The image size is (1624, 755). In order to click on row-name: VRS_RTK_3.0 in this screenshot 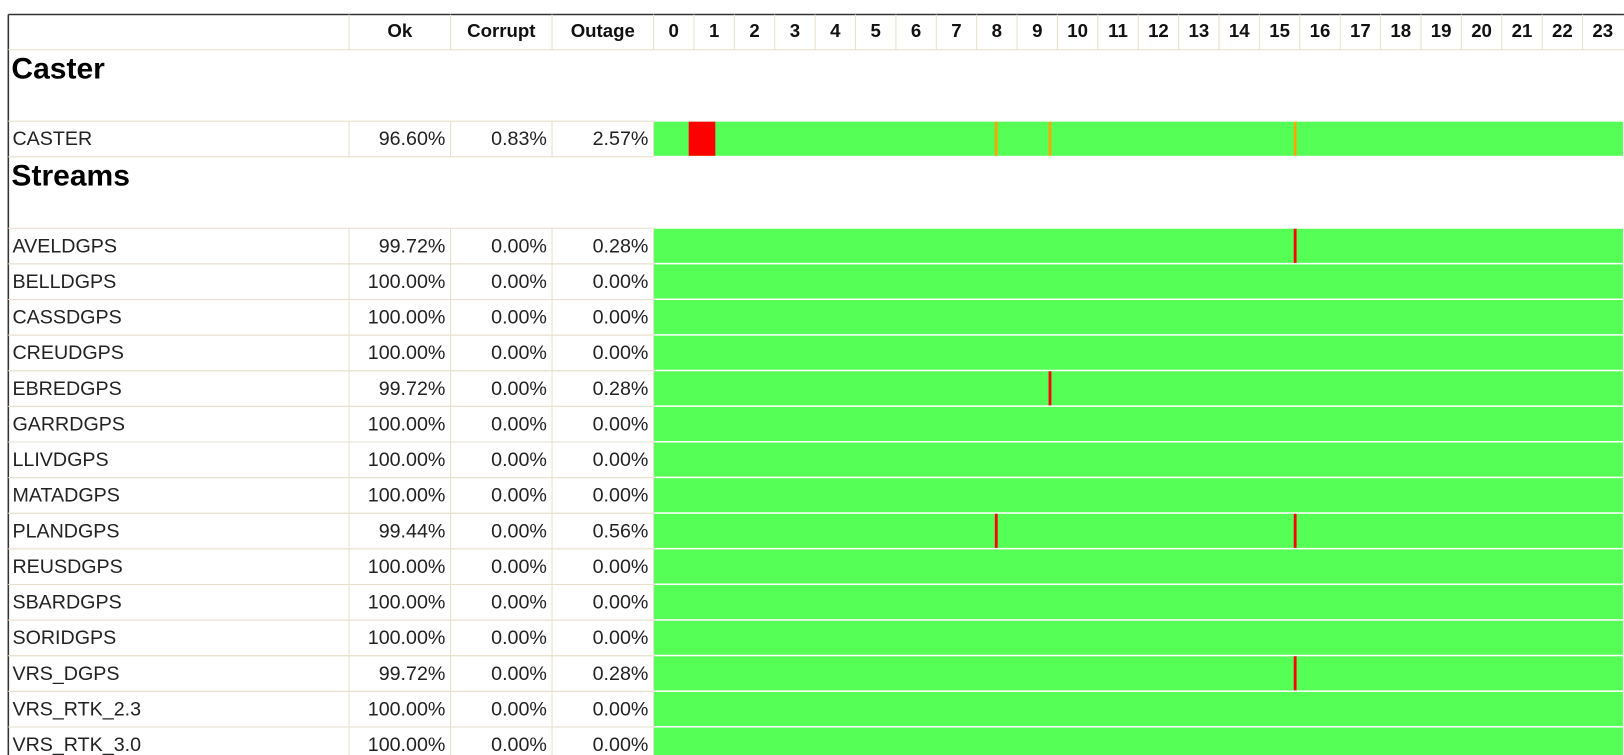, I will do `click(76, 744)`.